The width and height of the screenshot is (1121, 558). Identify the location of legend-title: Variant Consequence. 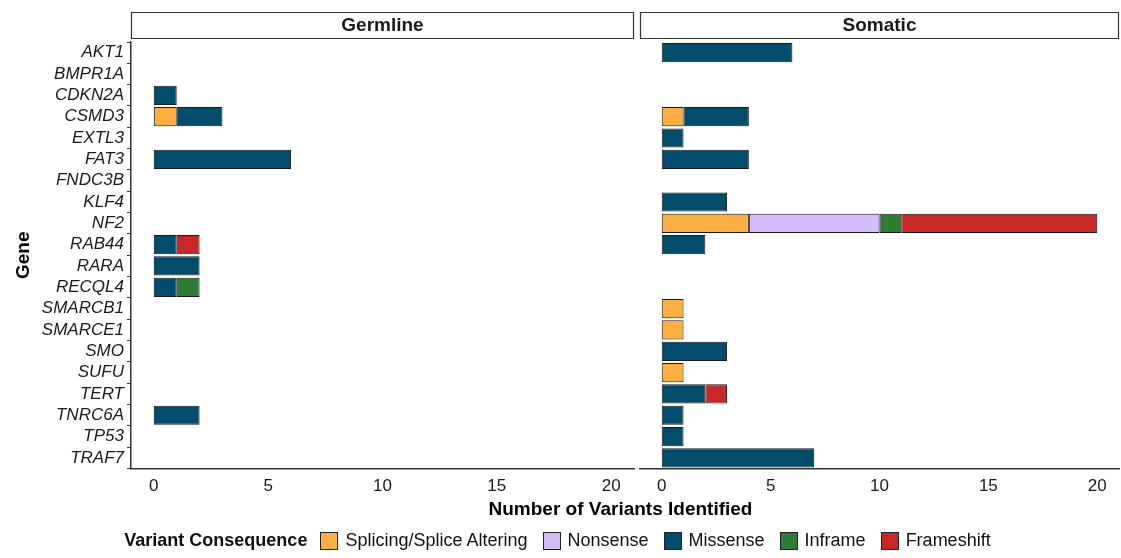
(216, 540).